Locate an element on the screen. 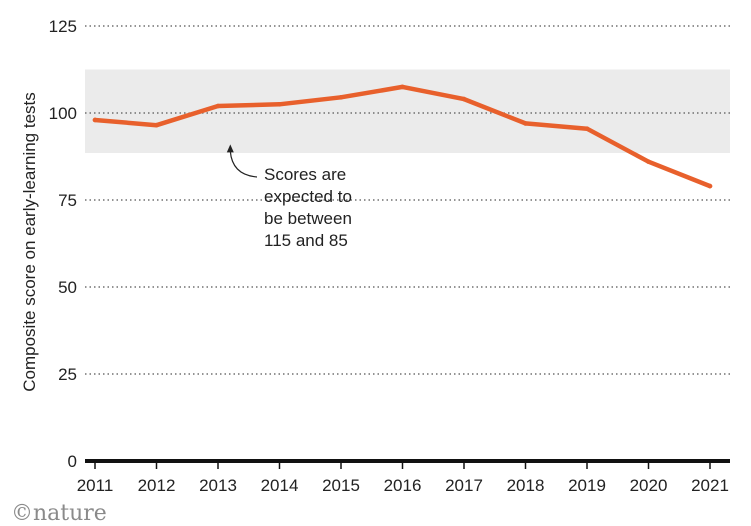  y-tick-label-25: 25 is located at coordinates (67, 374).